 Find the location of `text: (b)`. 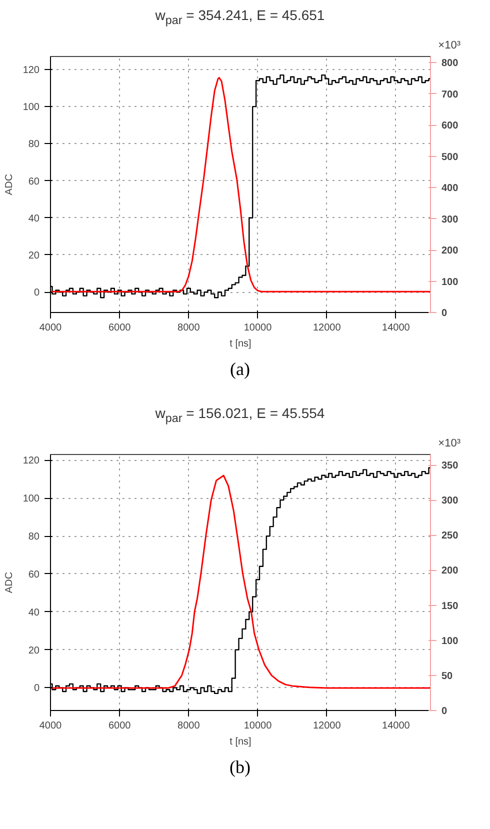

text: (b) is located at coordinates (240, 767).